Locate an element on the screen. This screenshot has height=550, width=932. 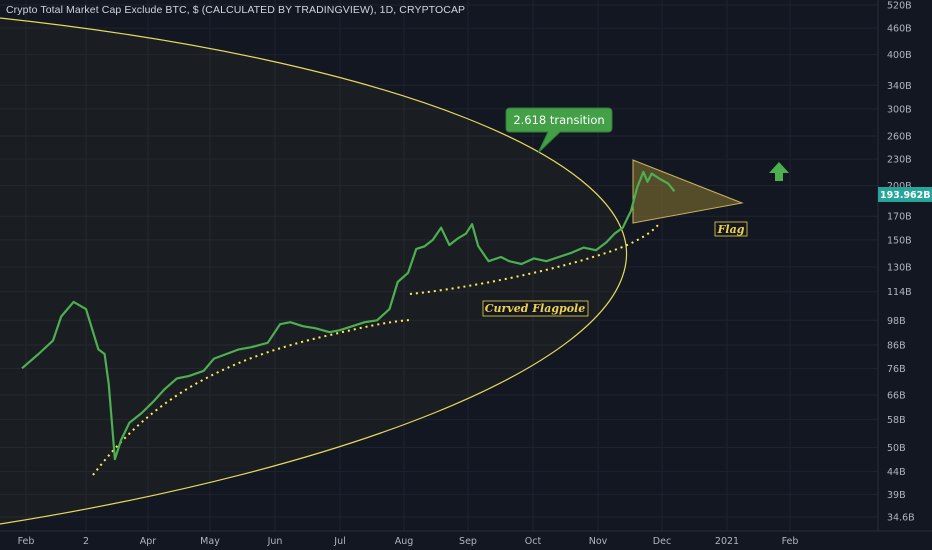
x-tick-label: May is located at coordinates (210, 541).